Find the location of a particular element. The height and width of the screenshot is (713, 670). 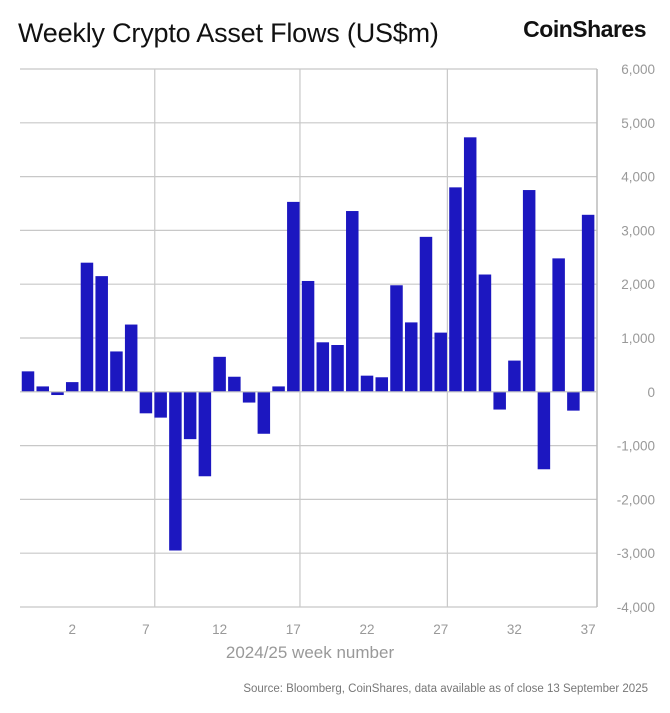

y-tick-label: -2,000 is located at coordinates (636, 499).